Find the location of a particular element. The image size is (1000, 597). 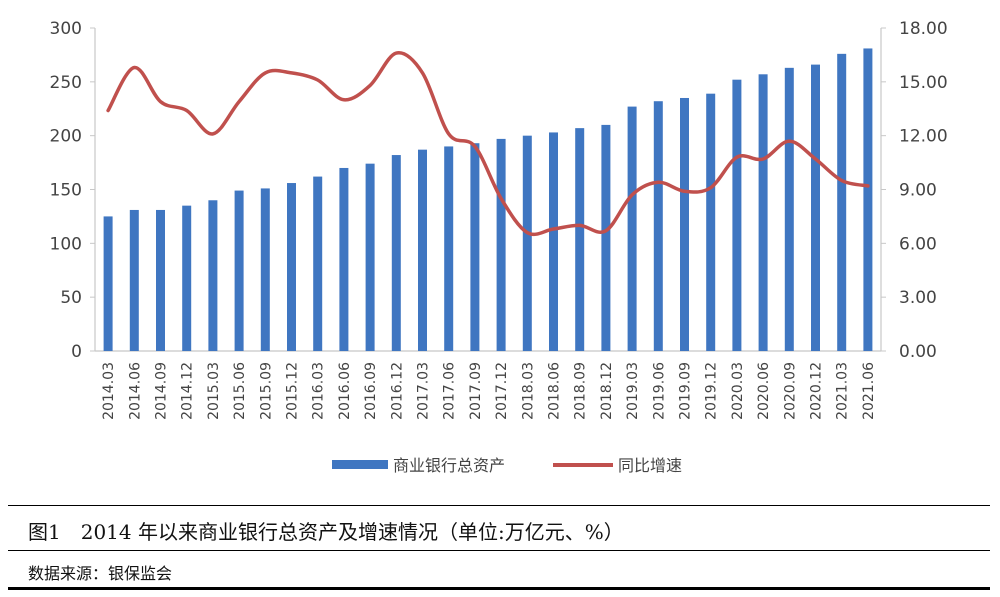

right-tick-label: 9.00 is located at coordinates (918, 191).